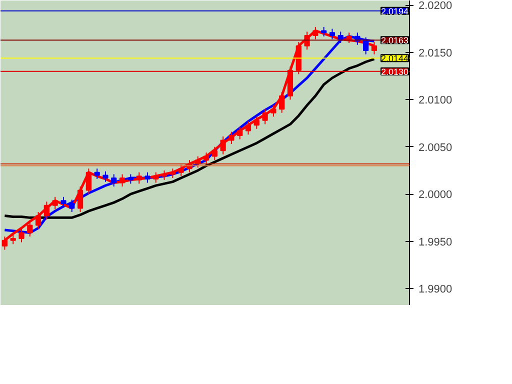  Describe the element at coordinates (435, 6) in the screenshot. I see `y-tick-label: 2.0200` at that location.